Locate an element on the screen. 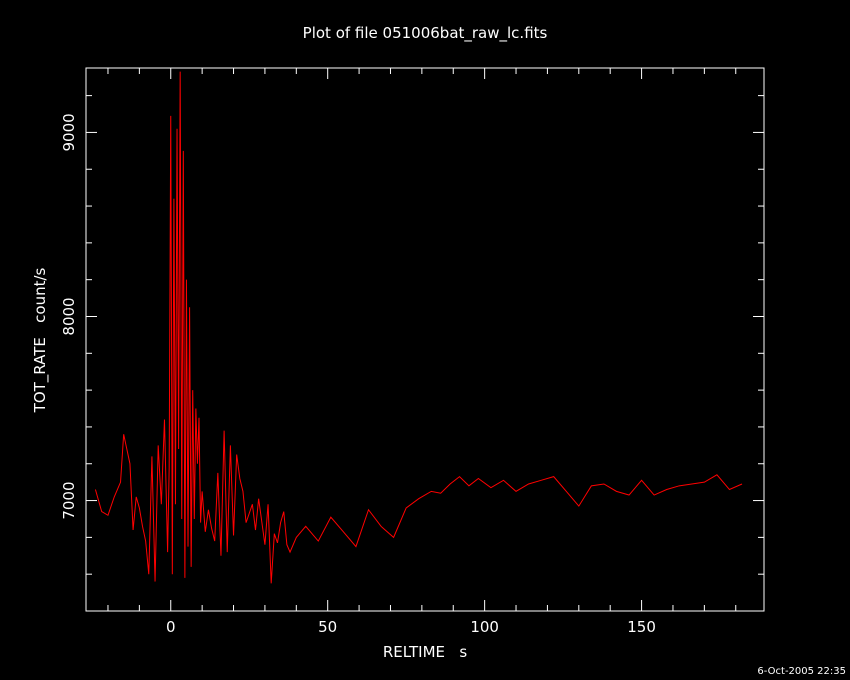 The image size is (850, 680). timestamp-label: 6-Oct-2005 22:35 is located at coordinates (801, 671).